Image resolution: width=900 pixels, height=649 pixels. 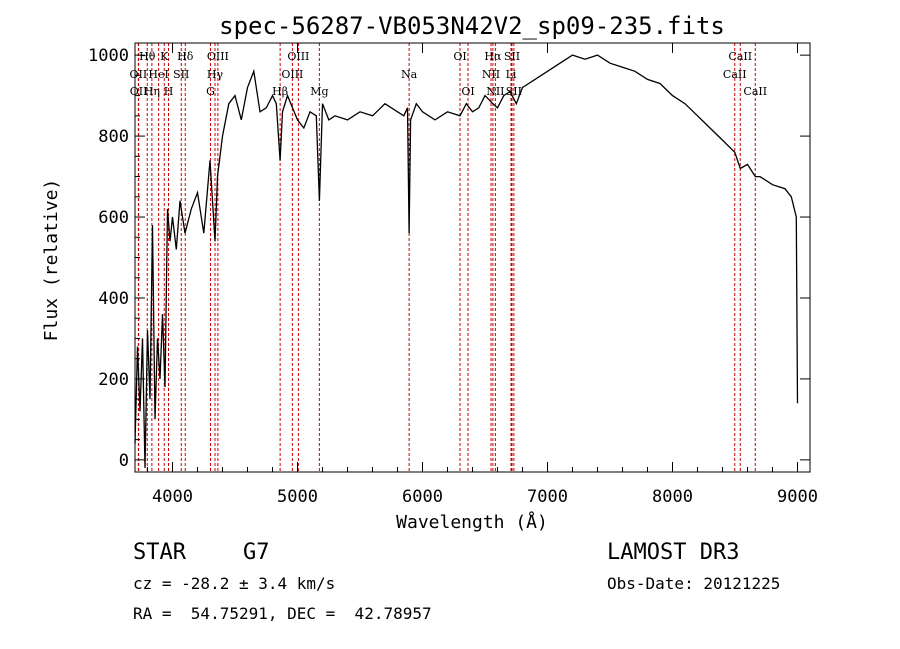 I want to click on object-subclass: G7, so click(x=256, y=552).